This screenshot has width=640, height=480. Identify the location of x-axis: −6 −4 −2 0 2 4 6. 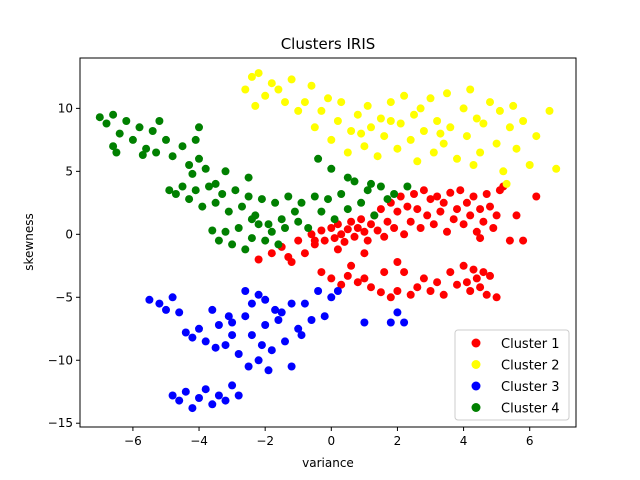
(329, 437).